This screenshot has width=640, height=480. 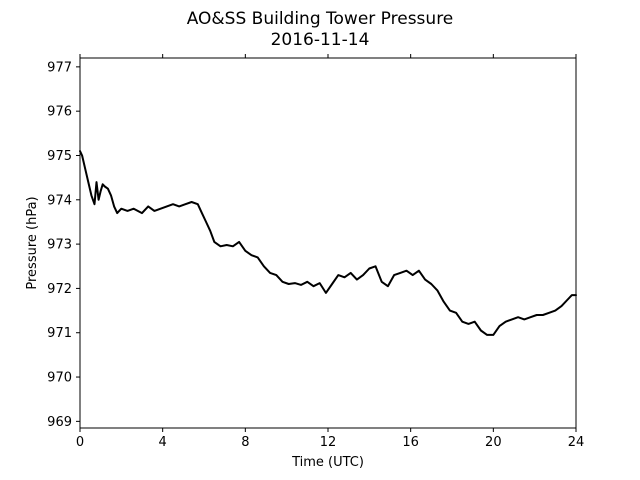 What do you see at coordinates (245, 442) in the screenshot?
I see `x-tick-label: 8` at bounding box center [245, 442].